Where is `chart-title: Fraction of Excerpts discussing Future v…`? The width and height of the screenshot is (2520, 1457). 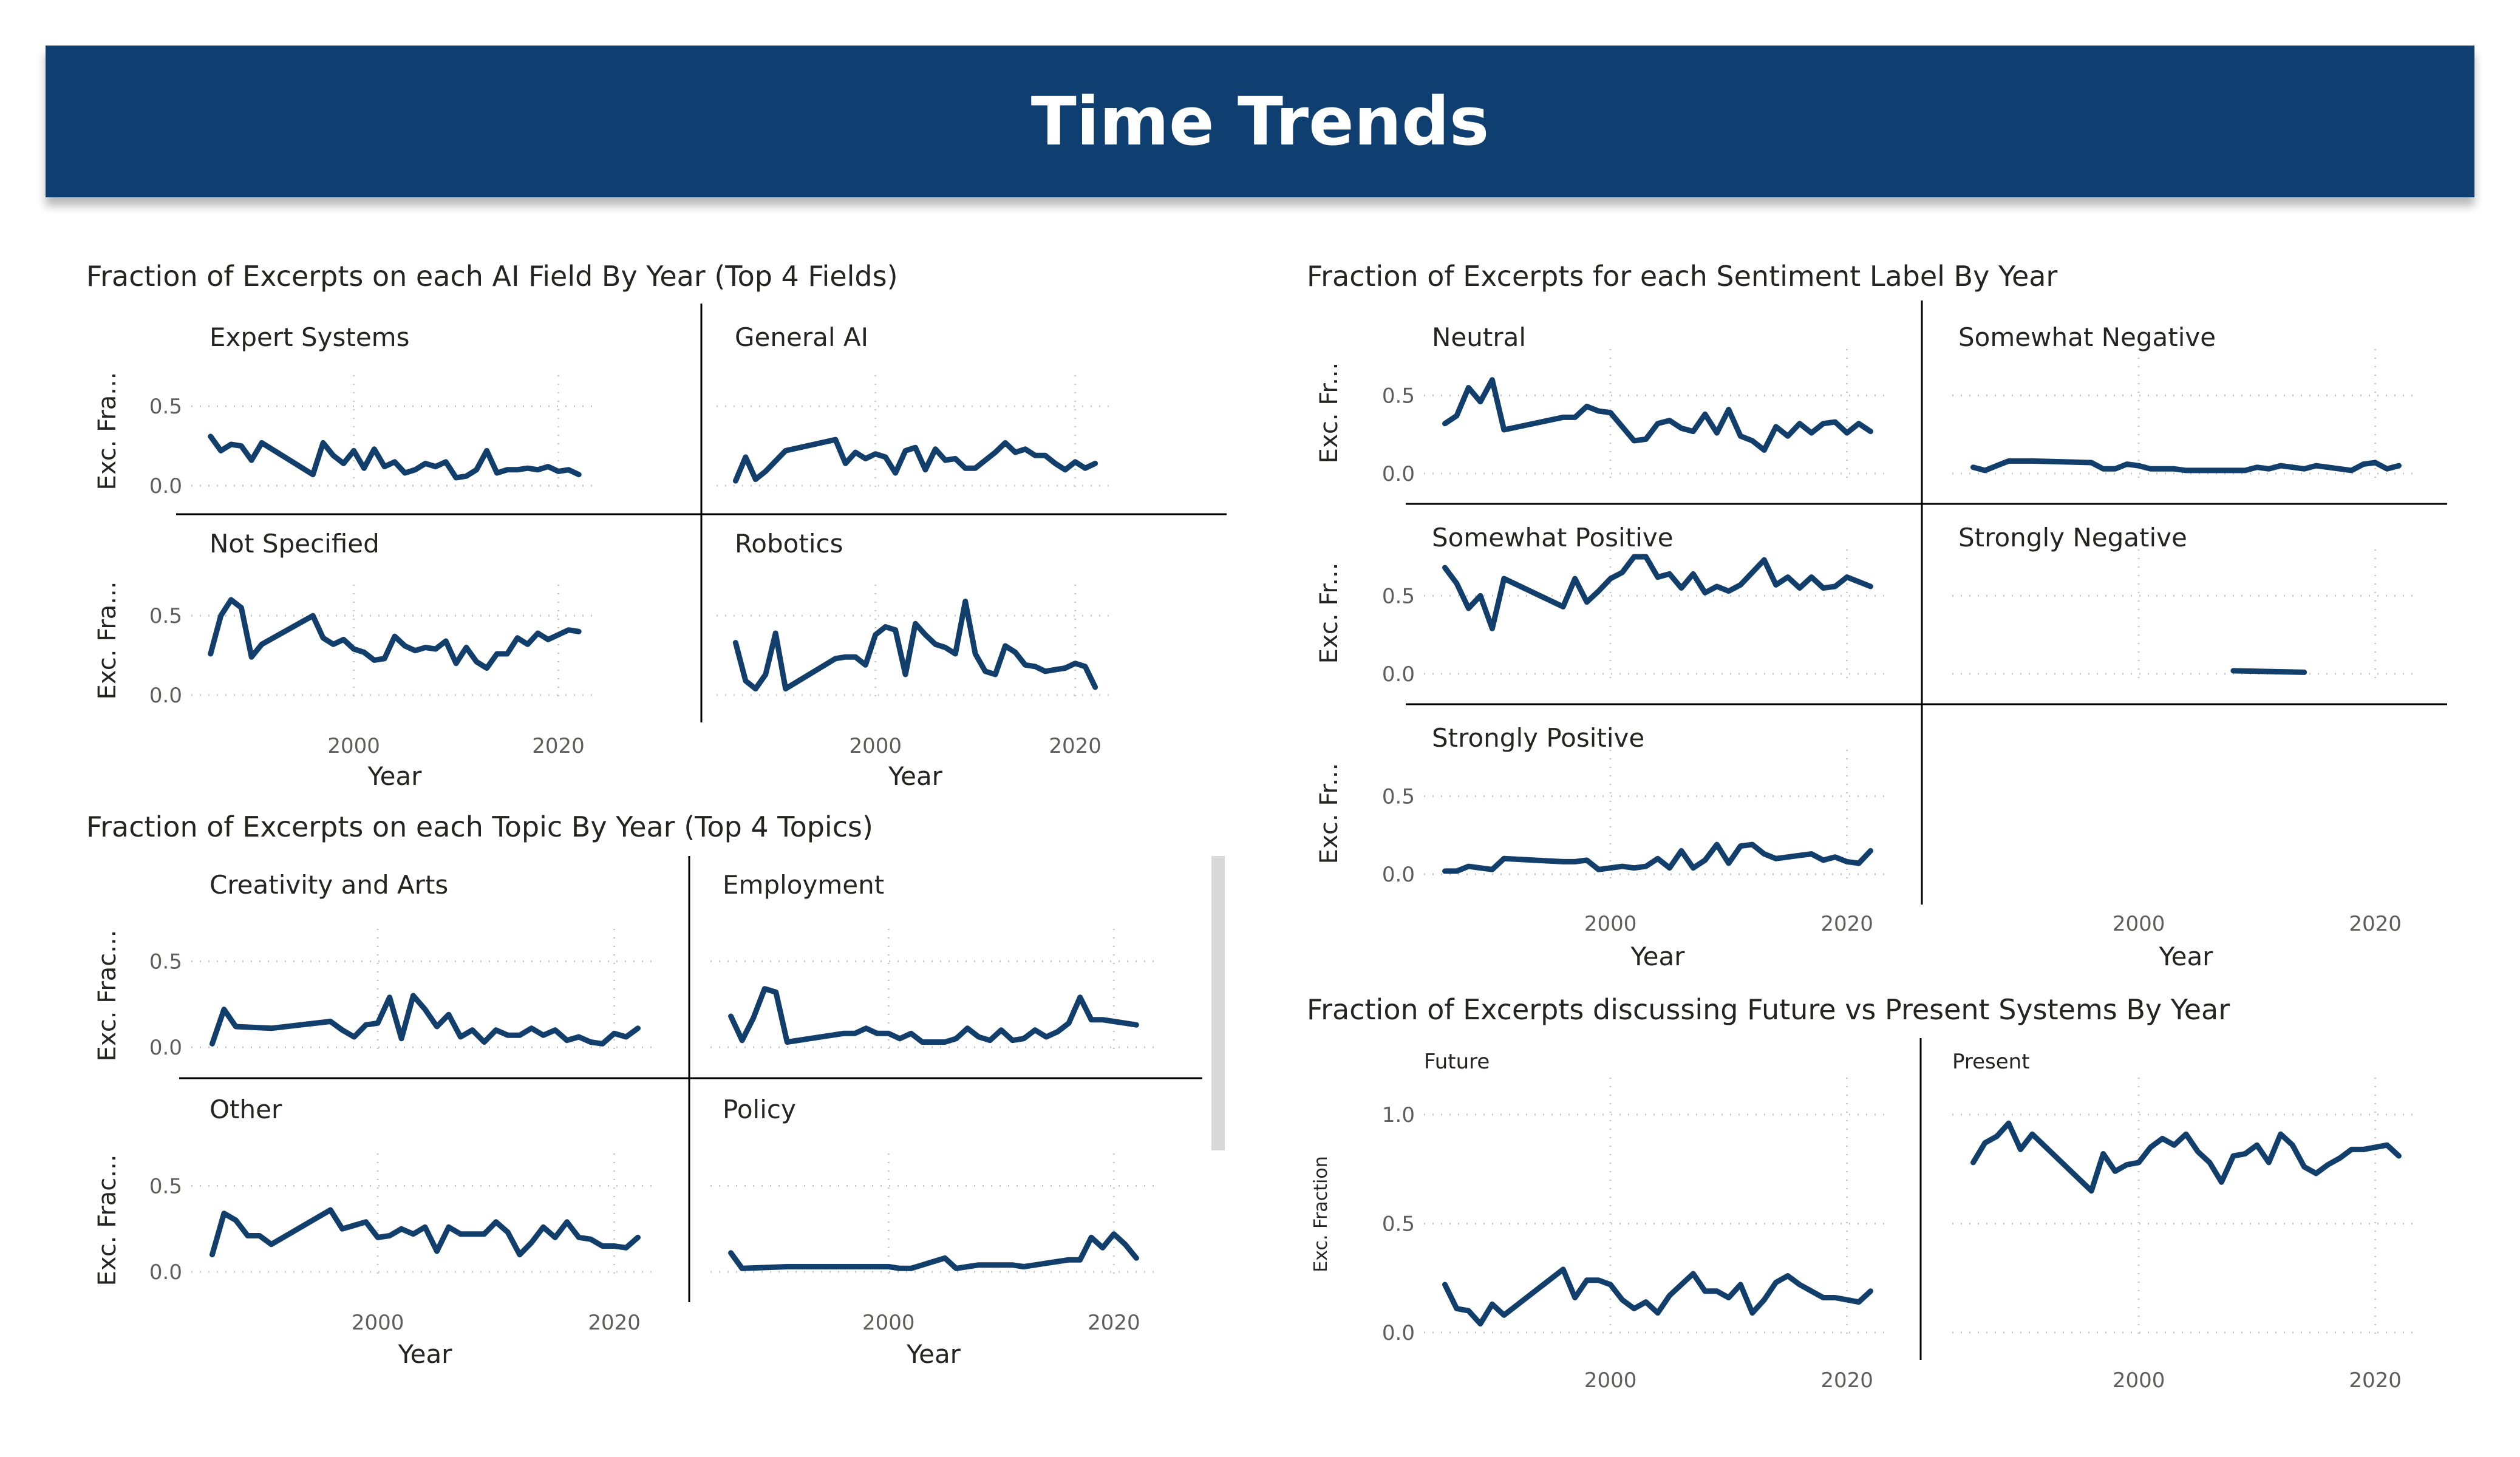 chart-title: Fraction of Excerpts discussing Future v… is located at coordinates (1768, 1009).